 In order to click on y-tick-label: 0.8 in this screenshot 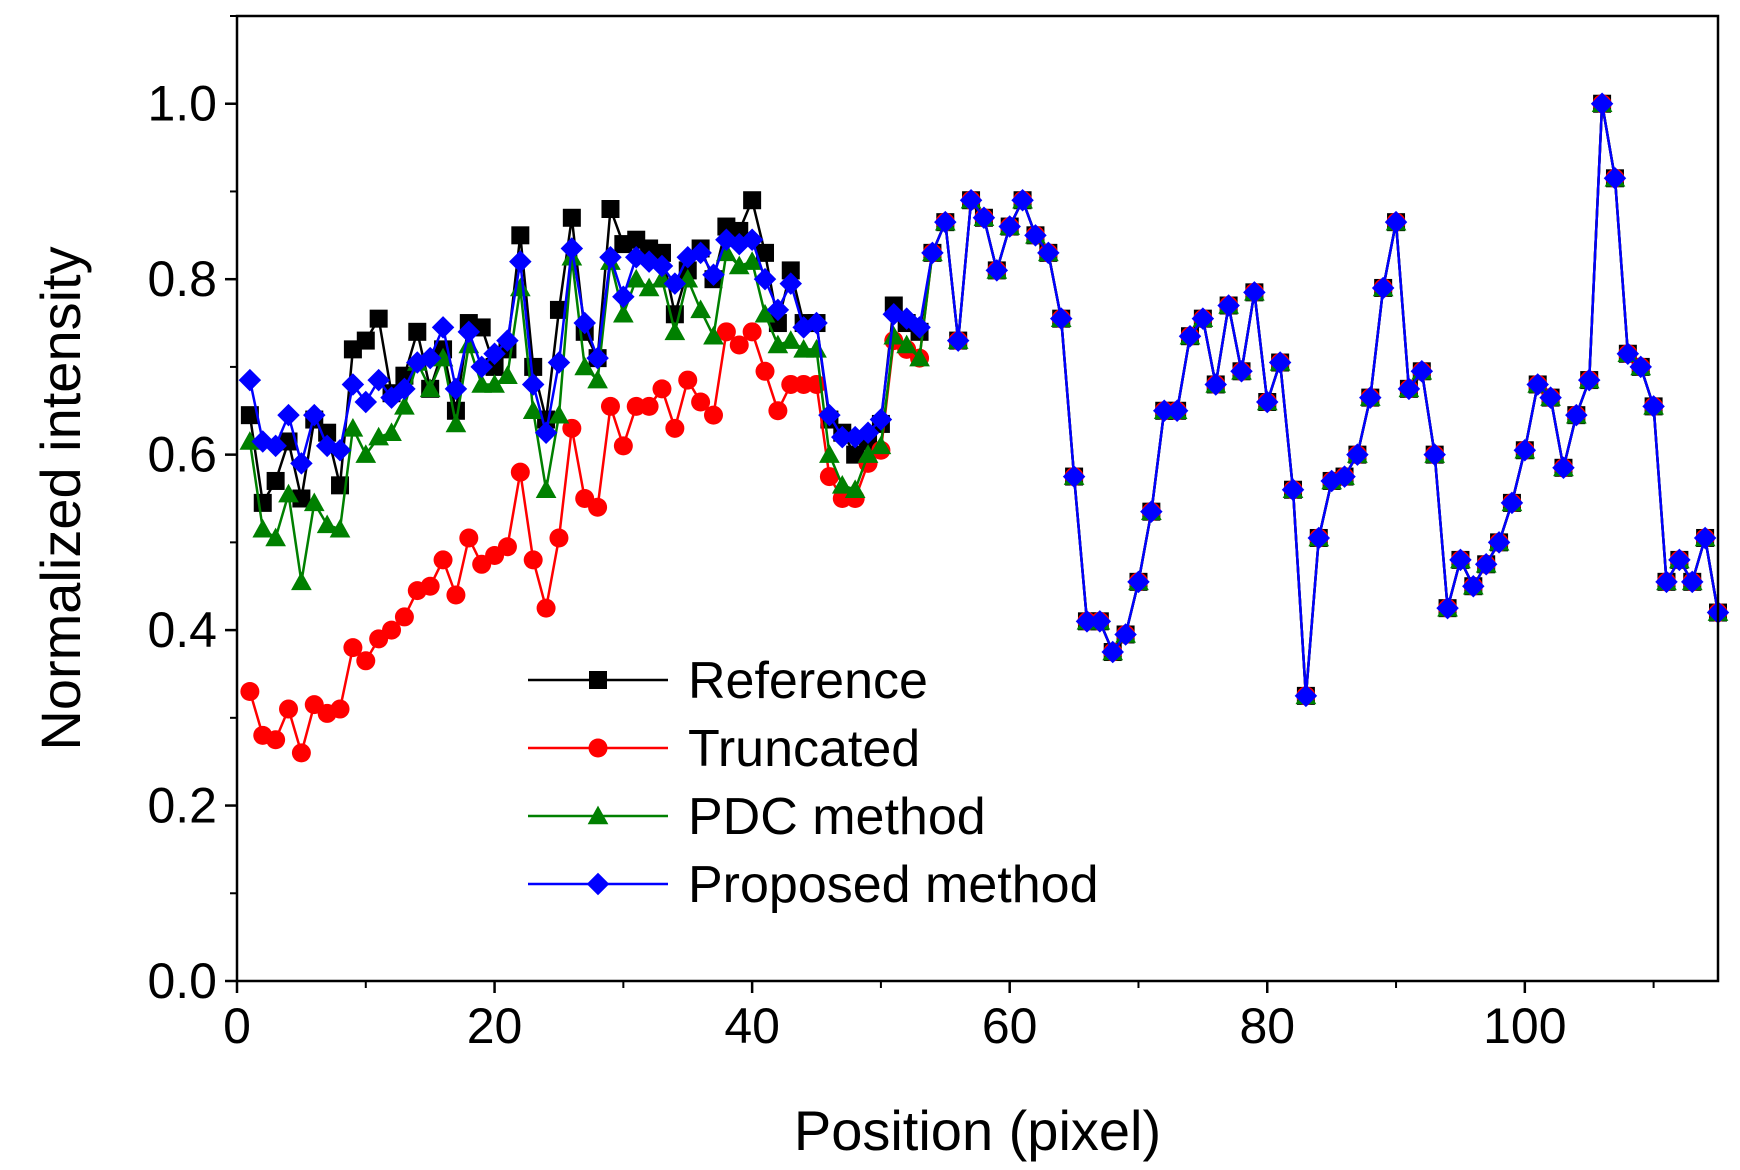, I will do `click(182, 279)`.